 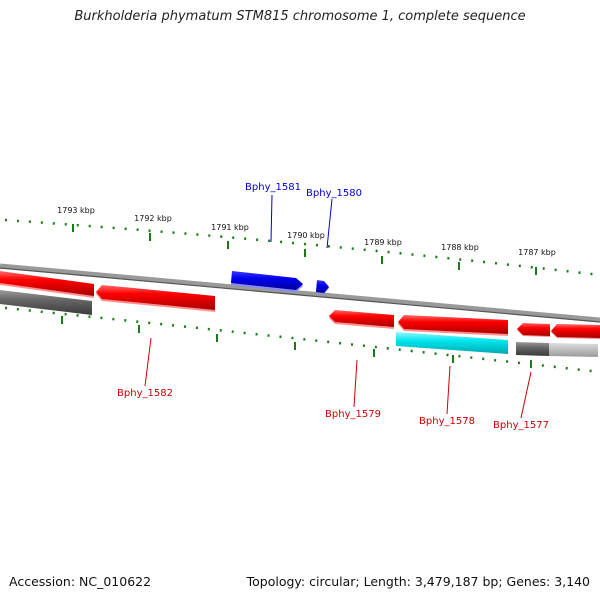 I want to click on ruler-label: 1790 kbp, so click(x=306, y=235).